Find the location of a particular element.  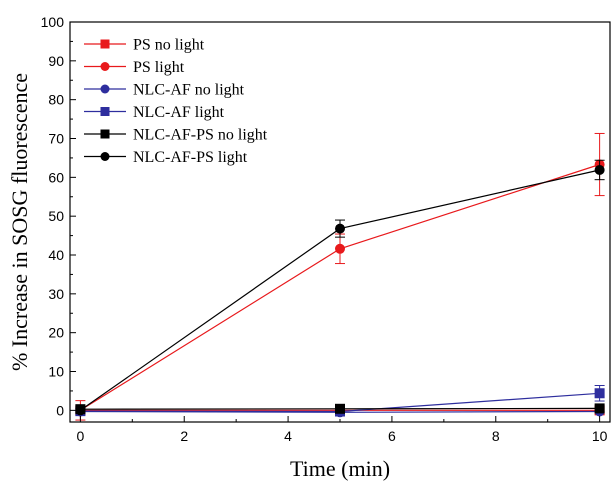

x-tick-label: 2 is located at coordinates (184, 436).